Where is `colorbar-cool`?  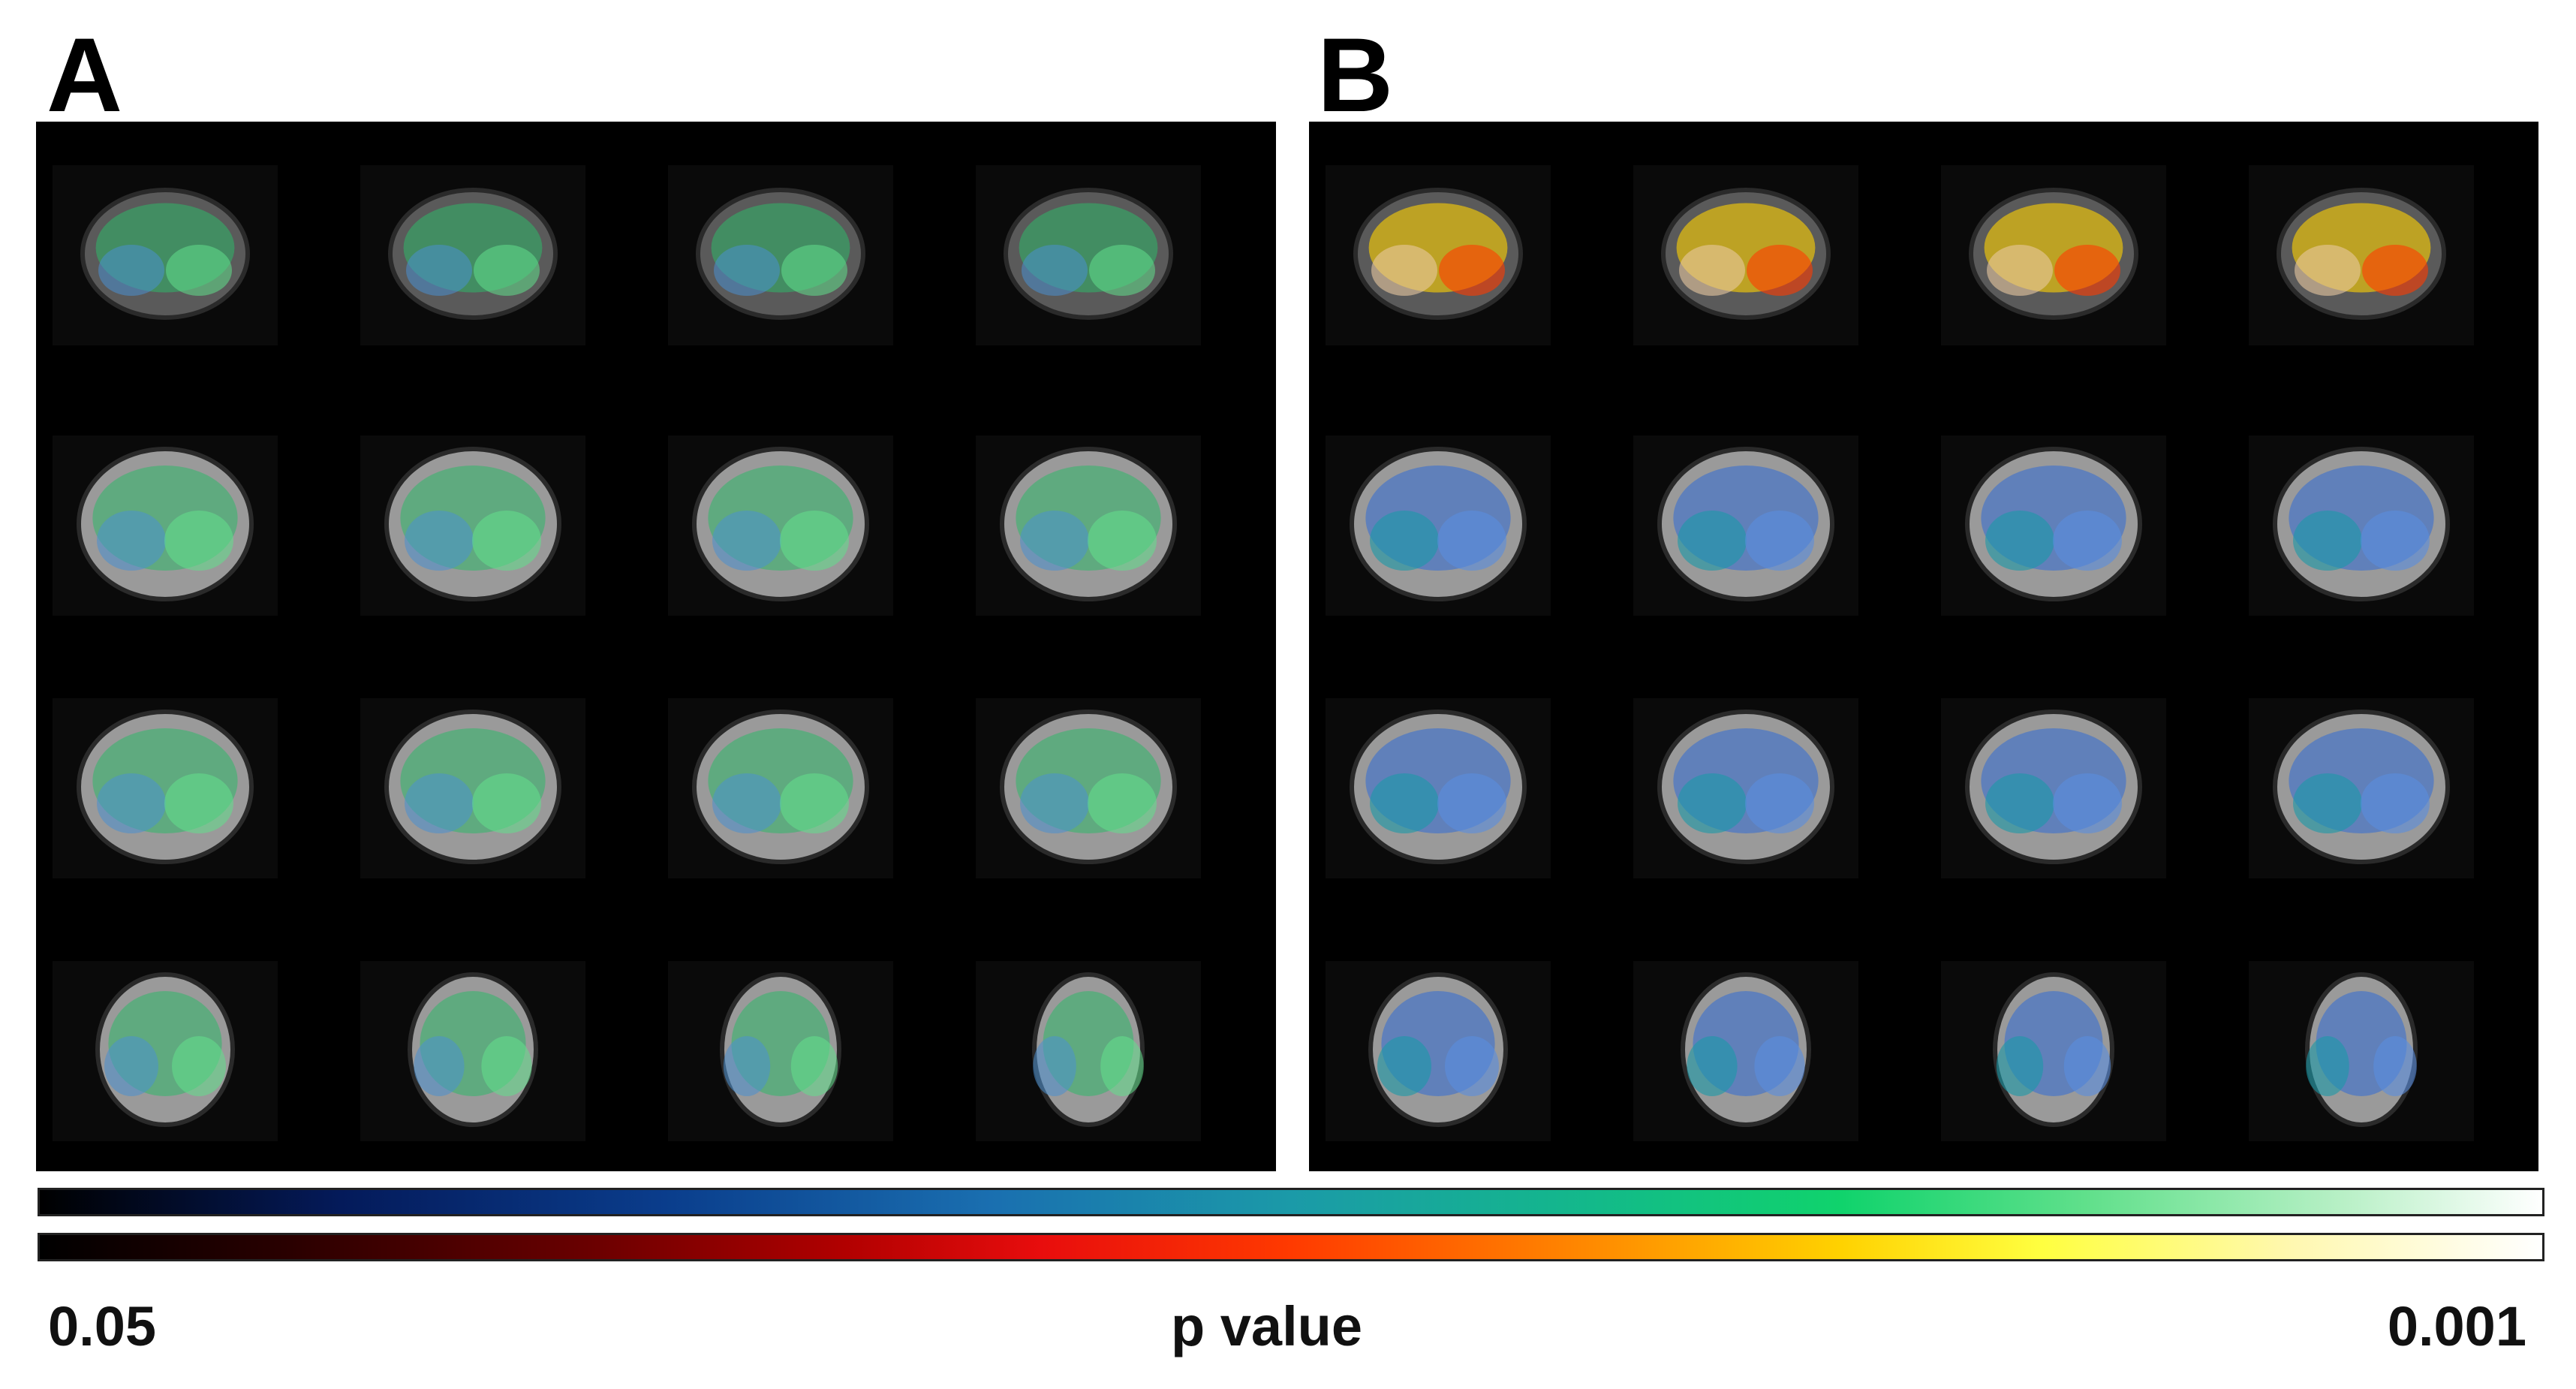
colorbar-cool is located at coordinates (1291, 1202).